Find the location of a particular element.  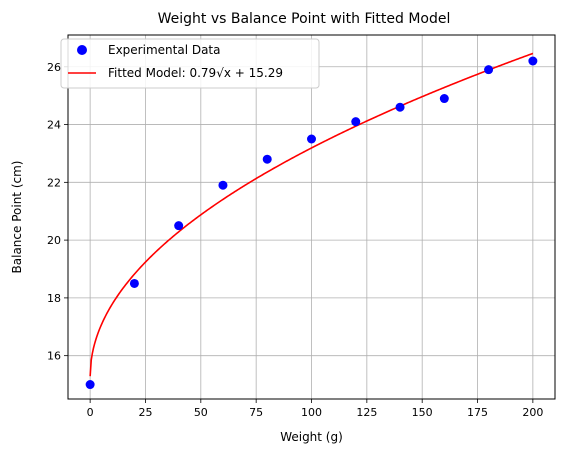

x-tick-label: 25 is located at coordinates (145, 412).